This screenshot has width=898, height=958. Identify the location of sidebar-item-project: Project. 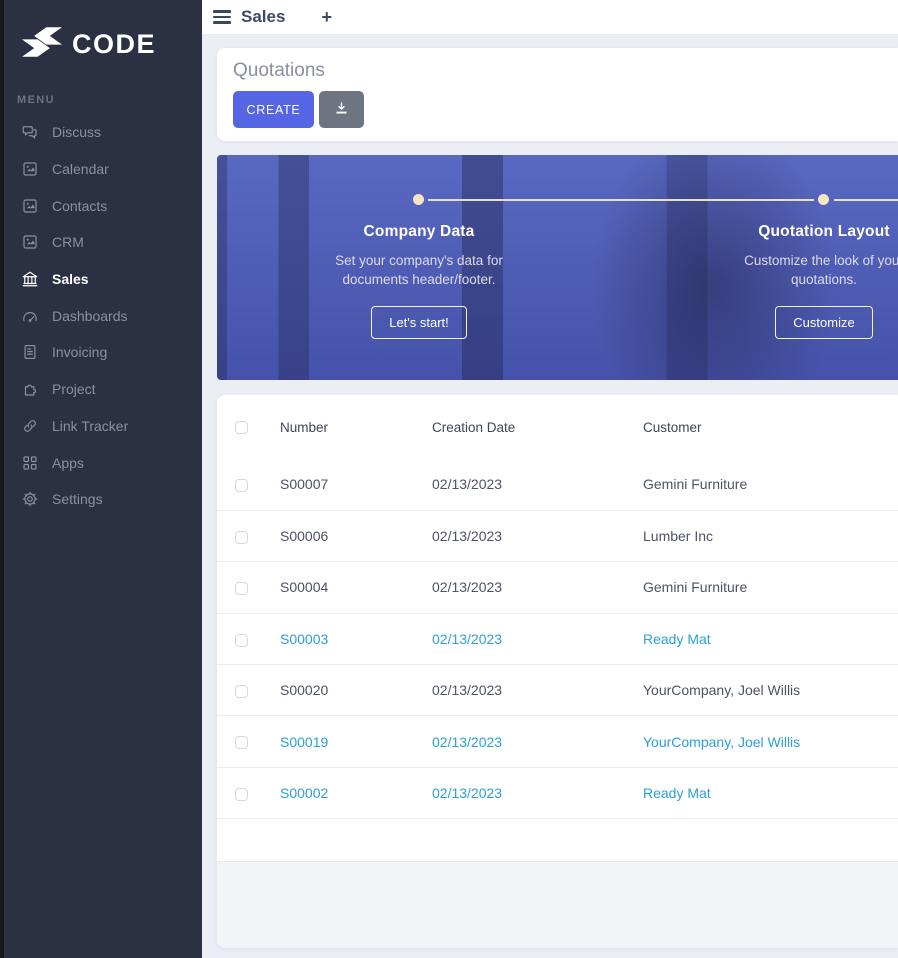
(101, 389).